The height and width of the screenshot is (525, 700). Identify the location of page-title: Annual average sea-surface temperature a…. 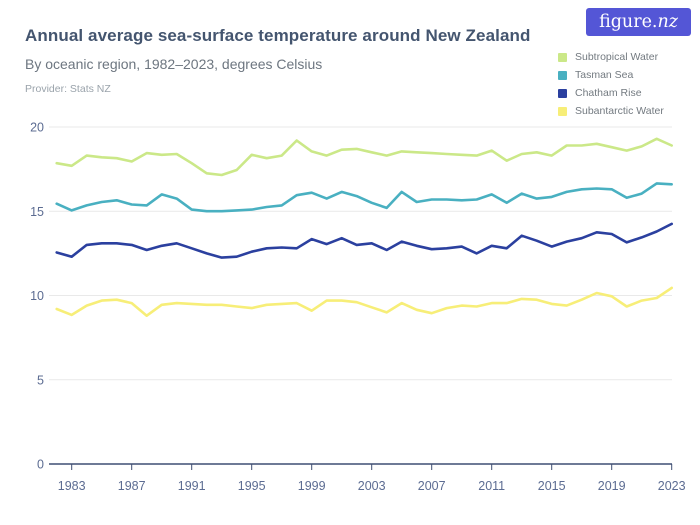
(278, 35).